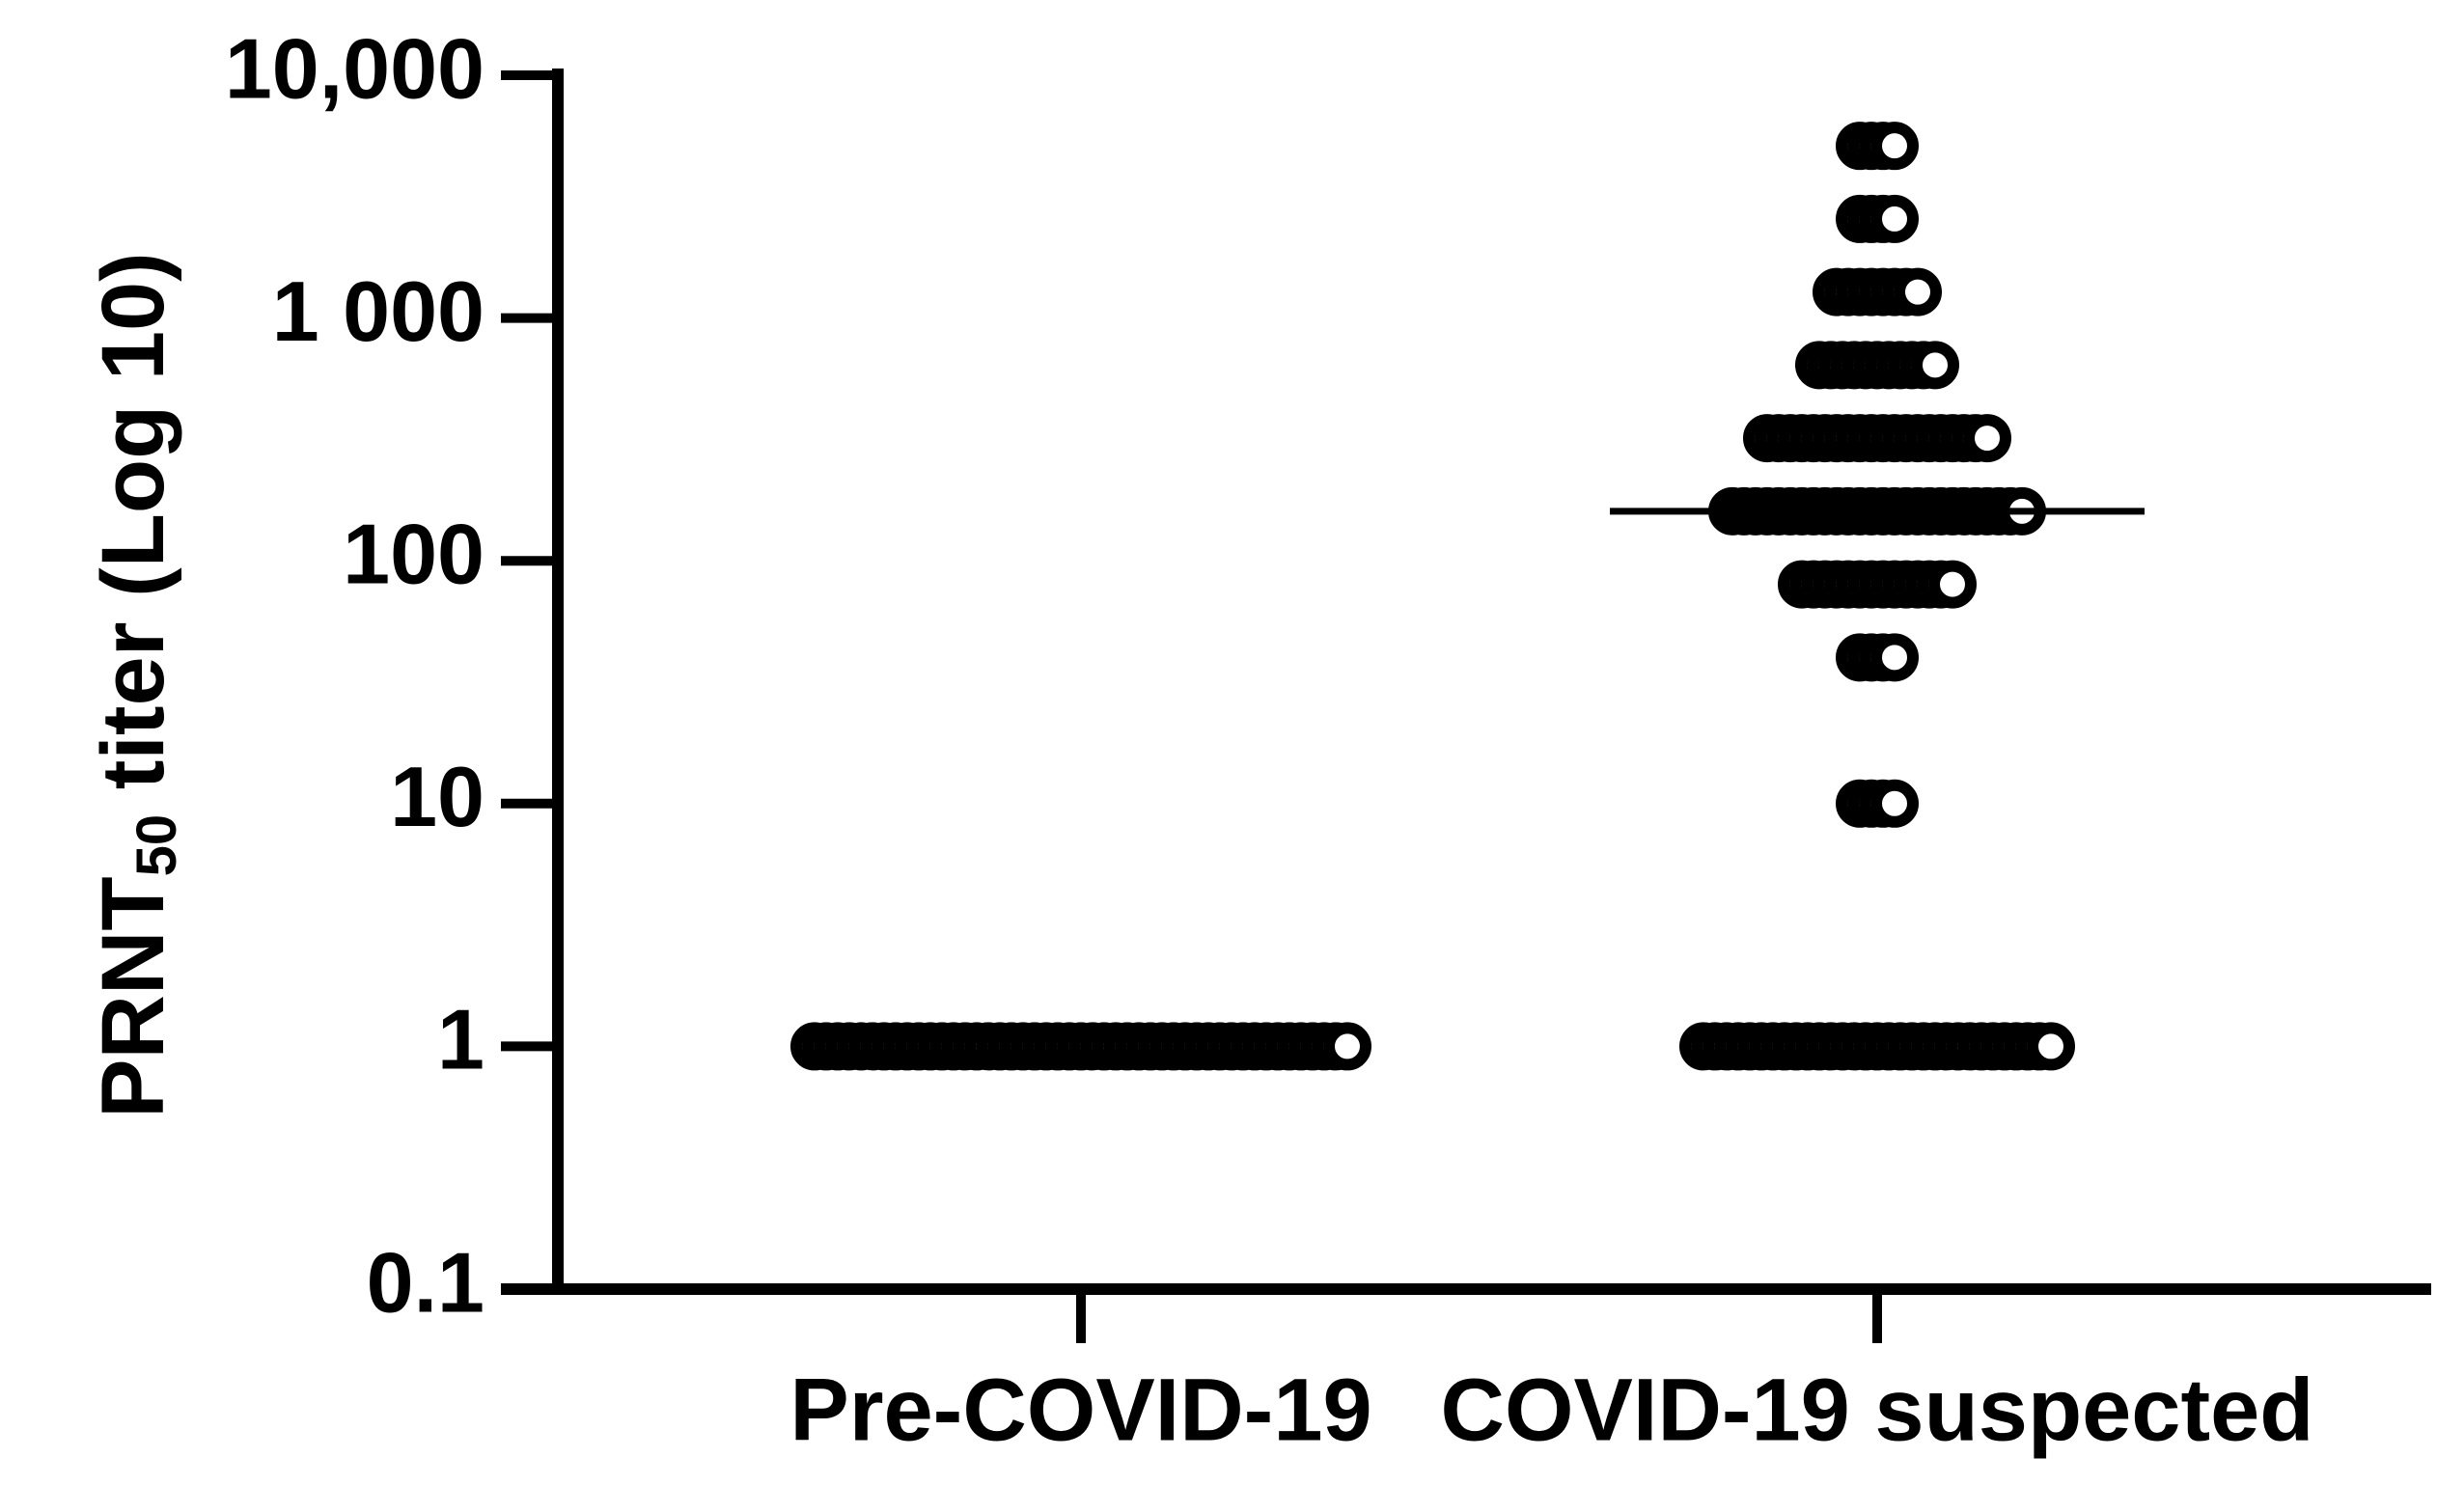 The image size is (2464, 1485). What do you see at coordinates (461, 1039) in the screenshot?
I see `y-tick-label: 1` at bounding box center [461, 1039].